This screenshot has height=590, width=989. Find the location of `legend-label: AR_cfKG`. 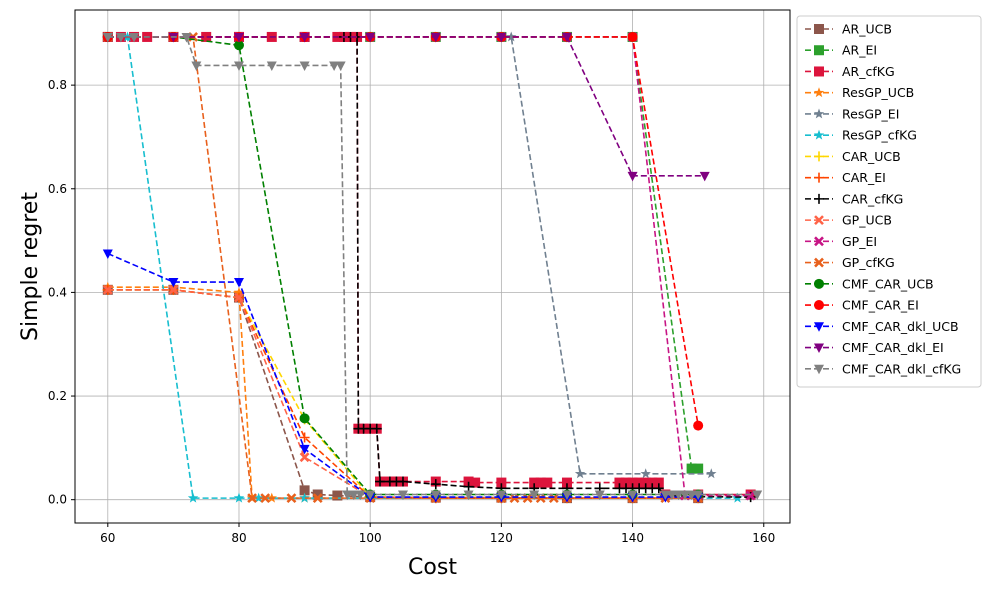

legend-label: AR_cfKG is located at coordinates (868, 71).